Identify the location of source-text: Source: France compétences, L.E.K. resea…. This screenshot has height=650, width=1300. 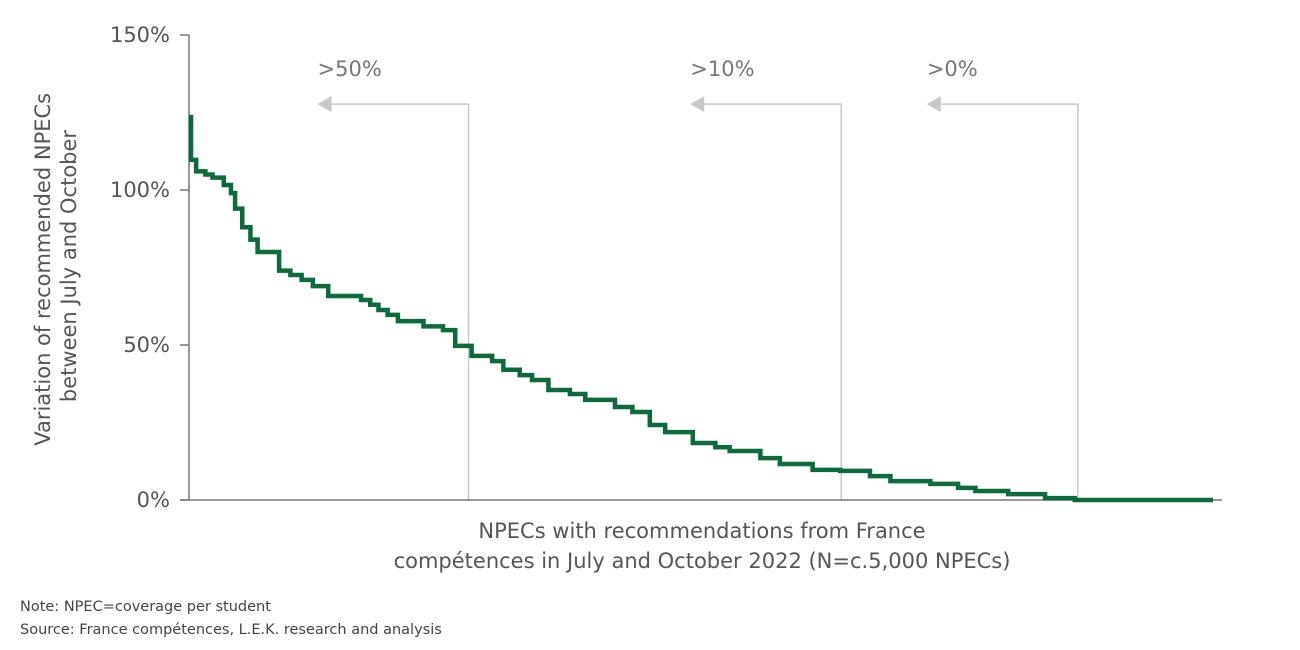
(231, 630).